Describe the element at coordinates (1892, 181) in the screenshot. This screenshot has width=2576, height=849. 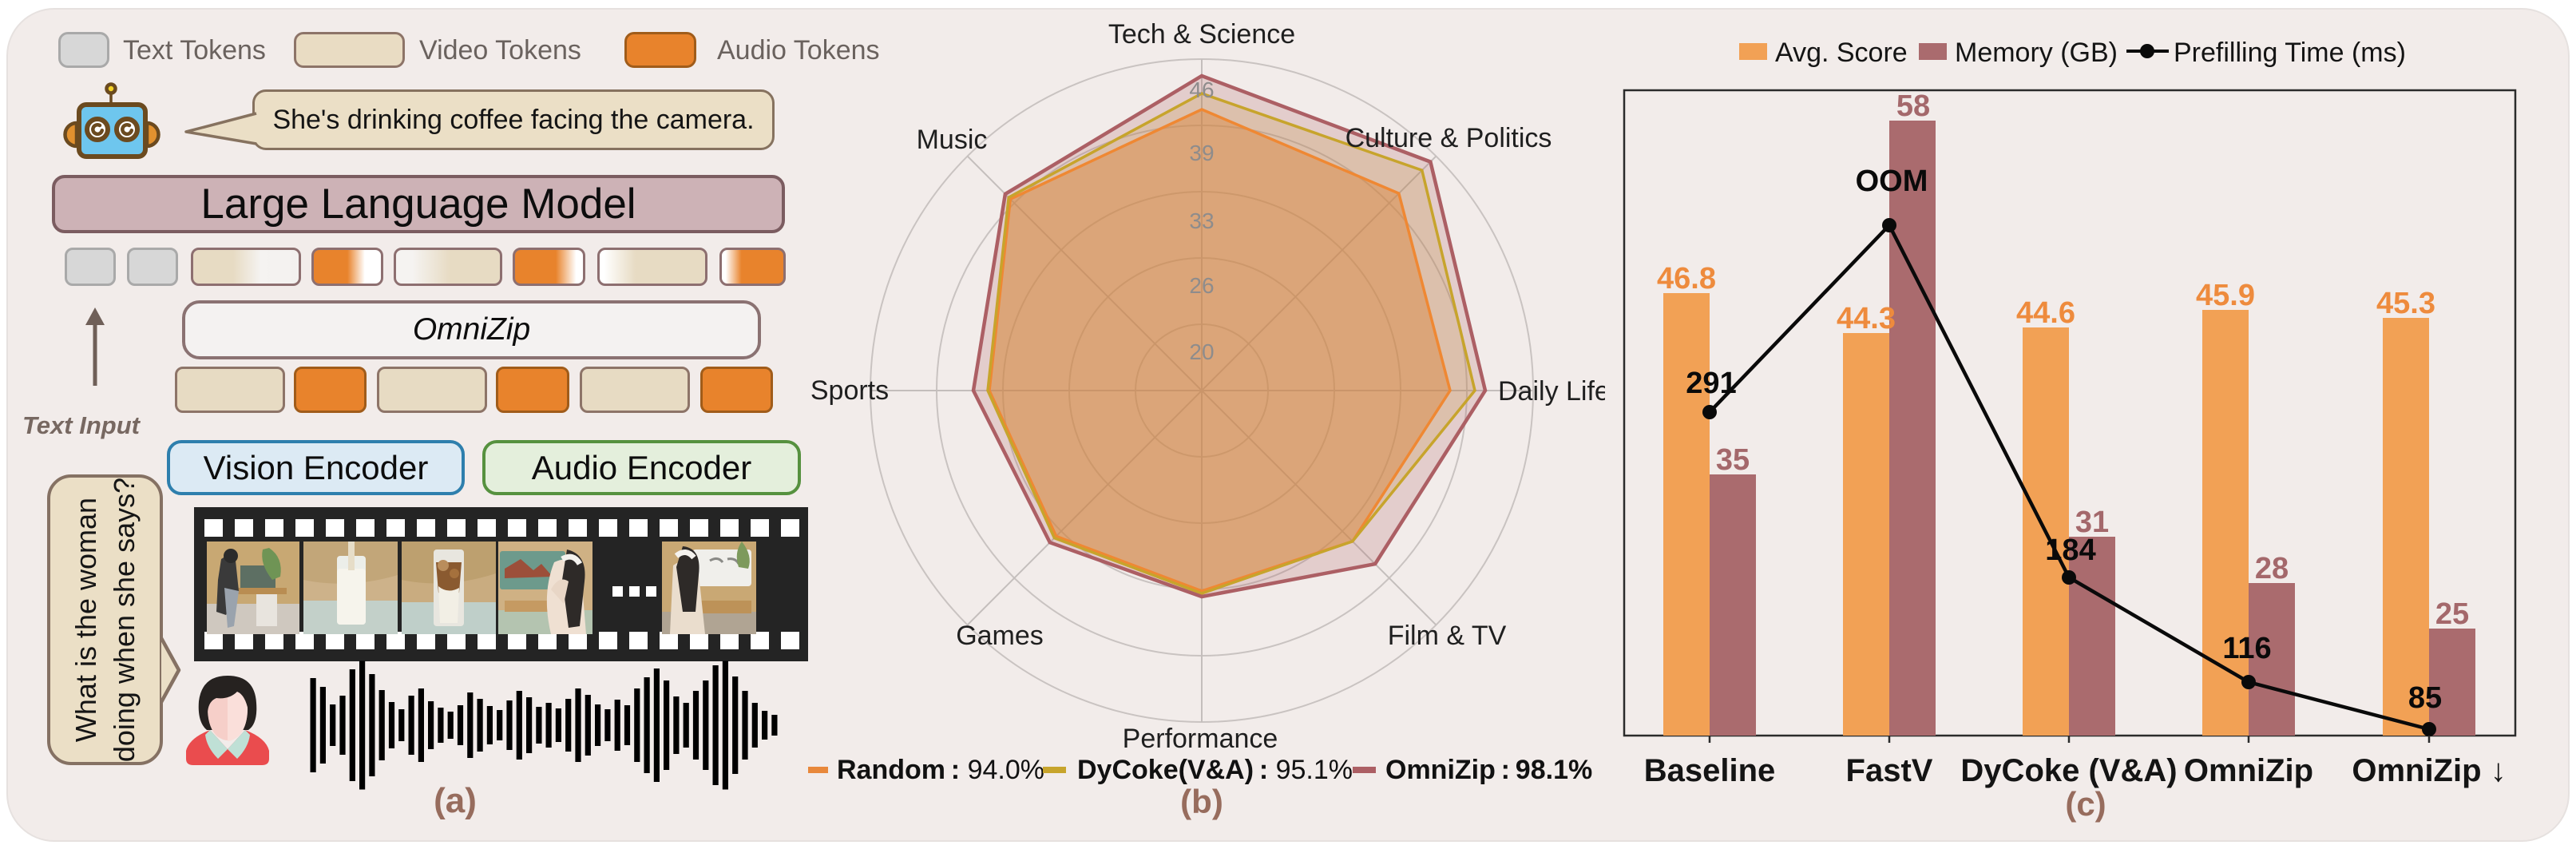
I see `svg-text: OOM` at that location.